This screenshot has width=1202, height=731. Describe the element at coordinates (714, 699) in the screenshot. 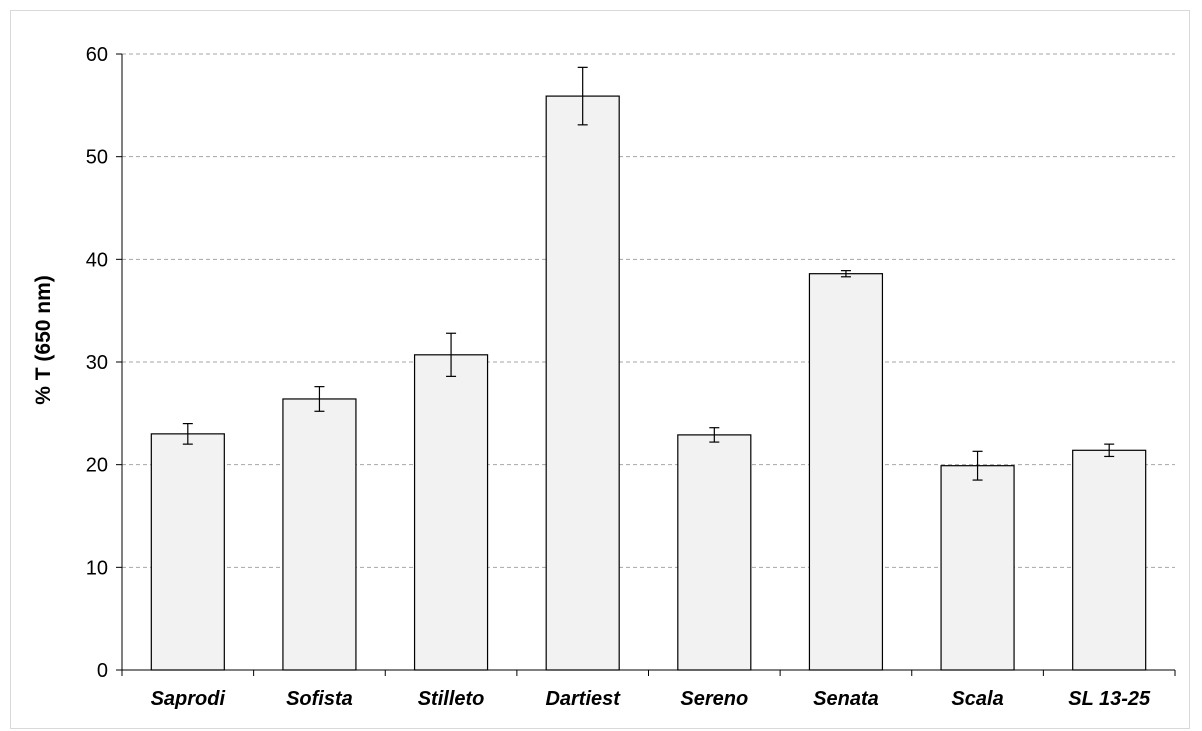

I see `x-category-label: Sereno` at that location.